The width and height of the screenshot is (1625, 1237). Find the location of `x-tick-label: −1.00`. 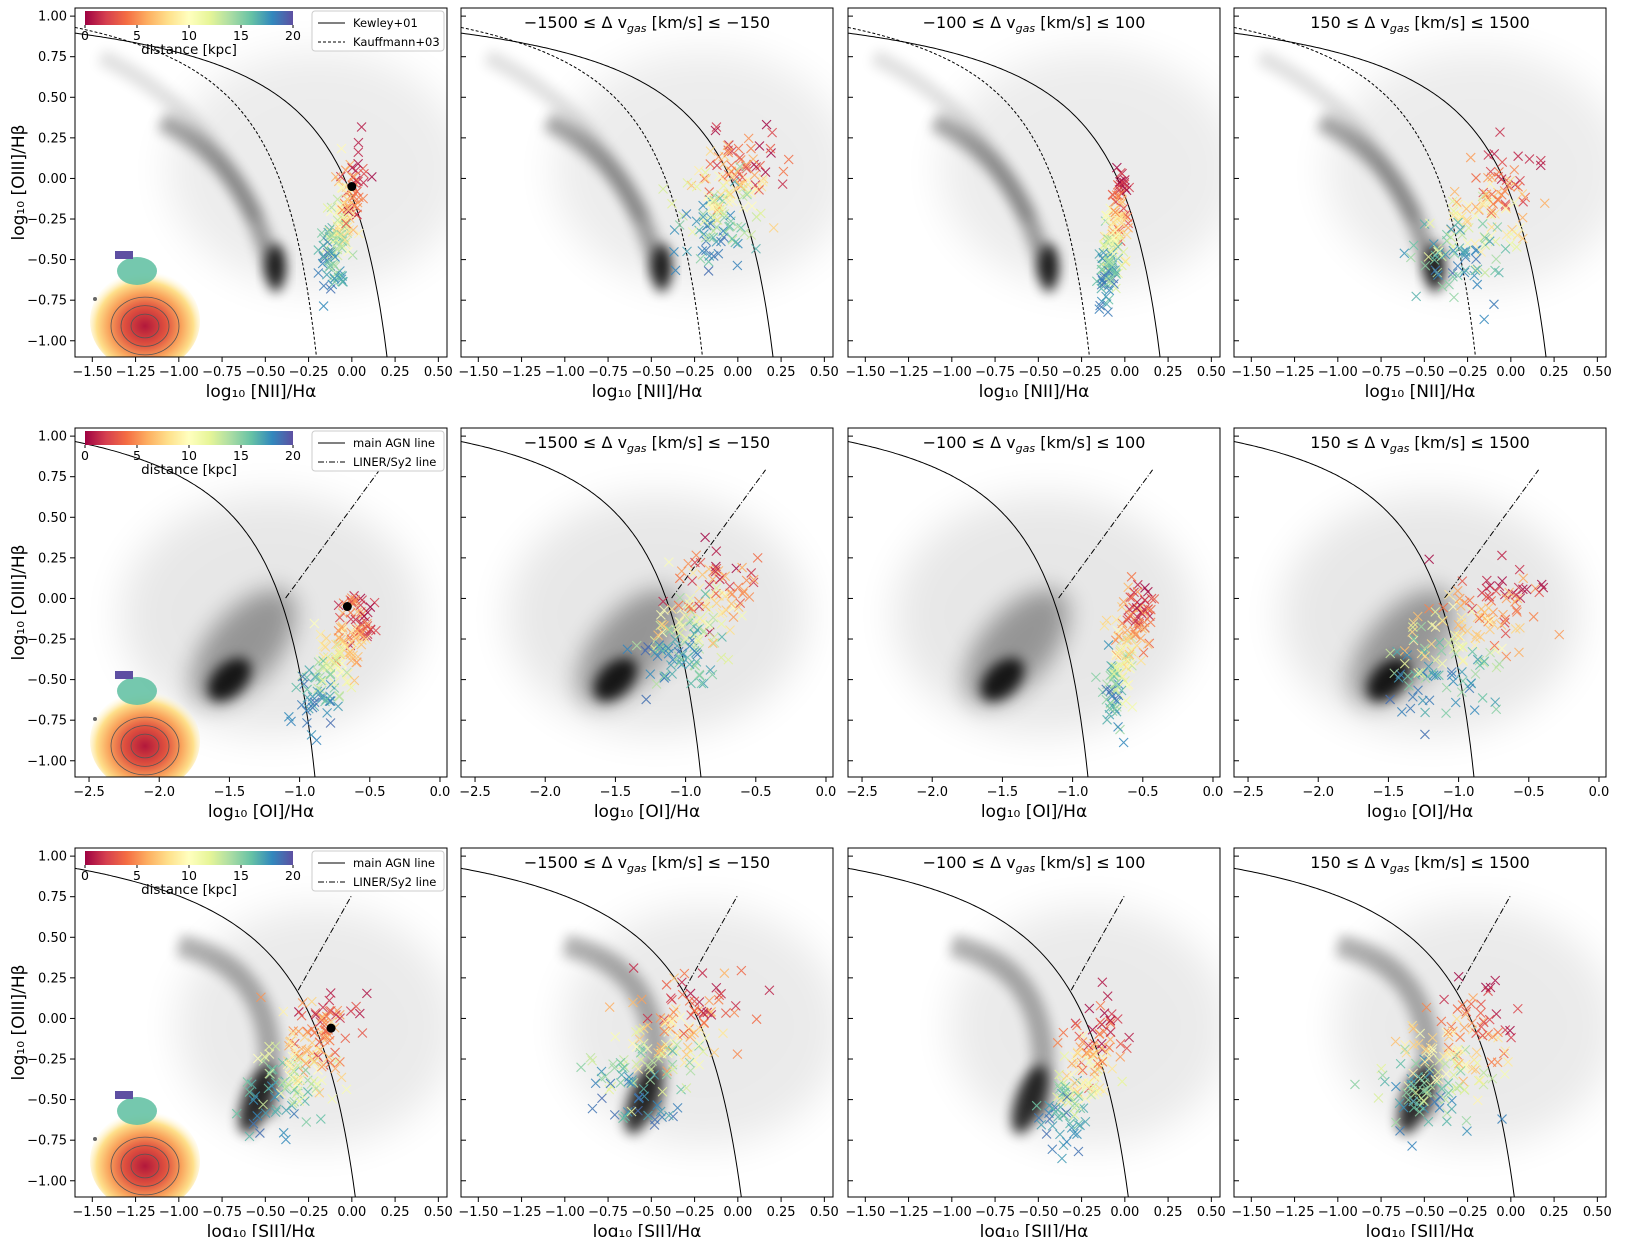

x-tick-label: −1.00 is located at coordinates (179, 1212).